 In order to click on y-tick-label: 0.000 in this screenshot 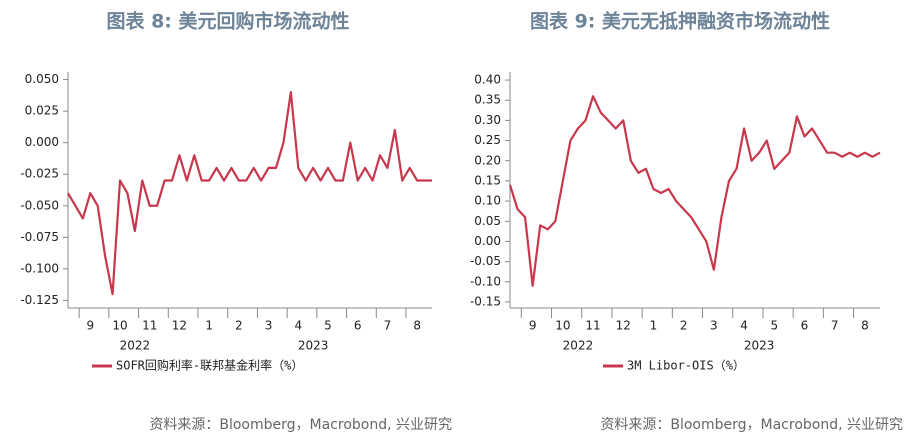, I will do `click(42, 142)`.